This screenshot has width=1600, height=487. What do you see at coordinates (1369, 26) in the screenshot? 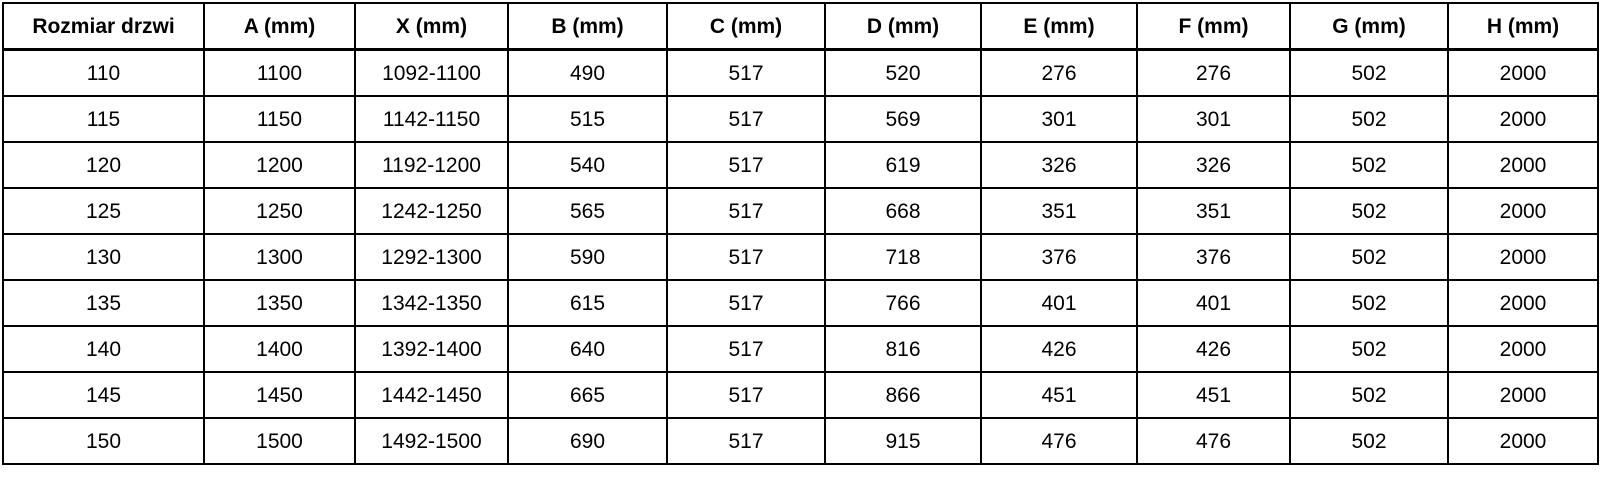
I see `column-header-g: G (mm)` at bounding box center [1369, 26].